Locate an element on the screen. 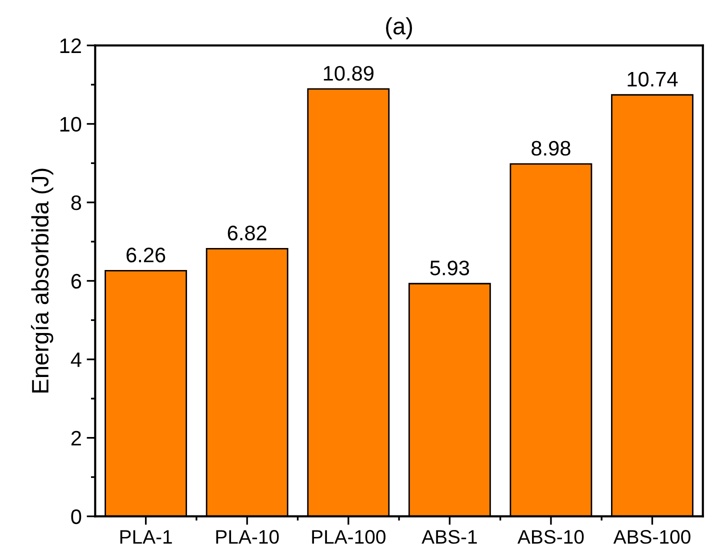  x-tick-label: PLA-1 is located at coordinates (146, 537).